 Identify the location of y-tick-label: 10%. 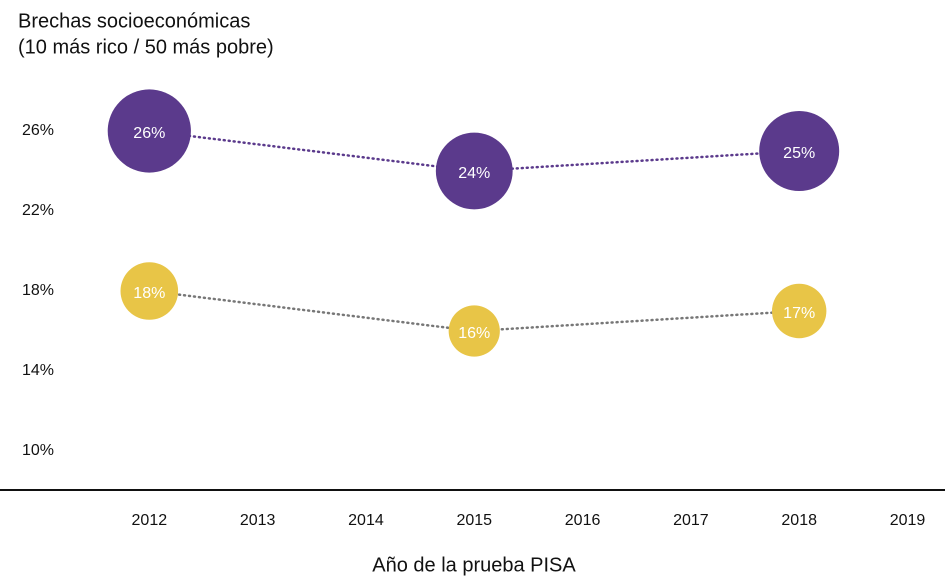
(38, 450).